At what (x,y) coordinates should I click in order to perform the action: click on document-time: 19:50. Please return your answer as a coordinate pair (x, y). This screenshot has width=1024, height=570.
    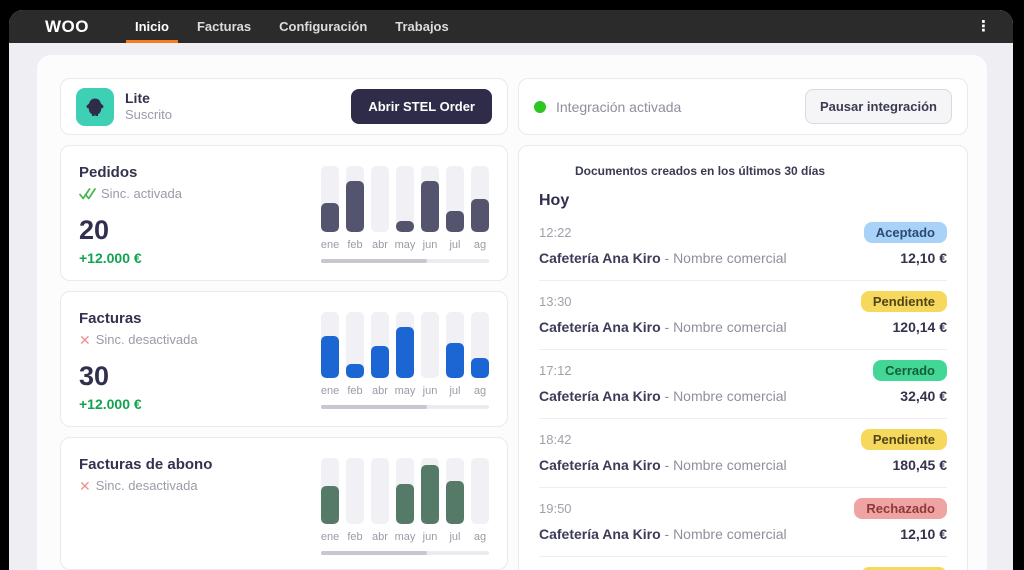
    Looking at the image, I should click on (555, 508).